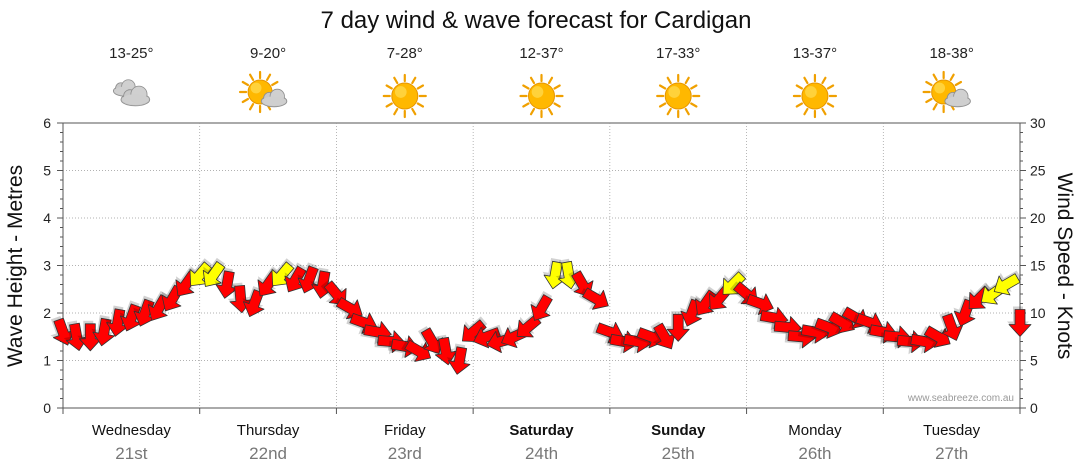  Describe the element at coordinates (1038, 313) in the screenshot. I see `right-tick-label: 10` at that location.